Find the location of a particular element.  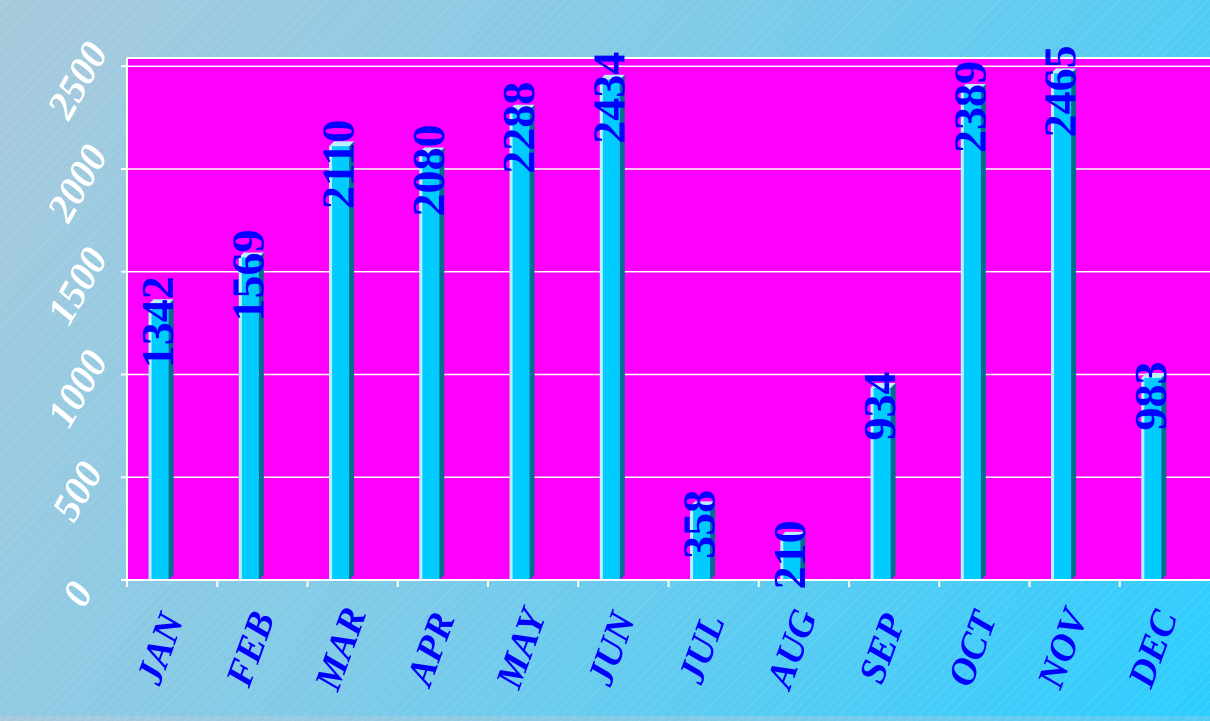

category-label: MAY is located at coordinates (522, 647).